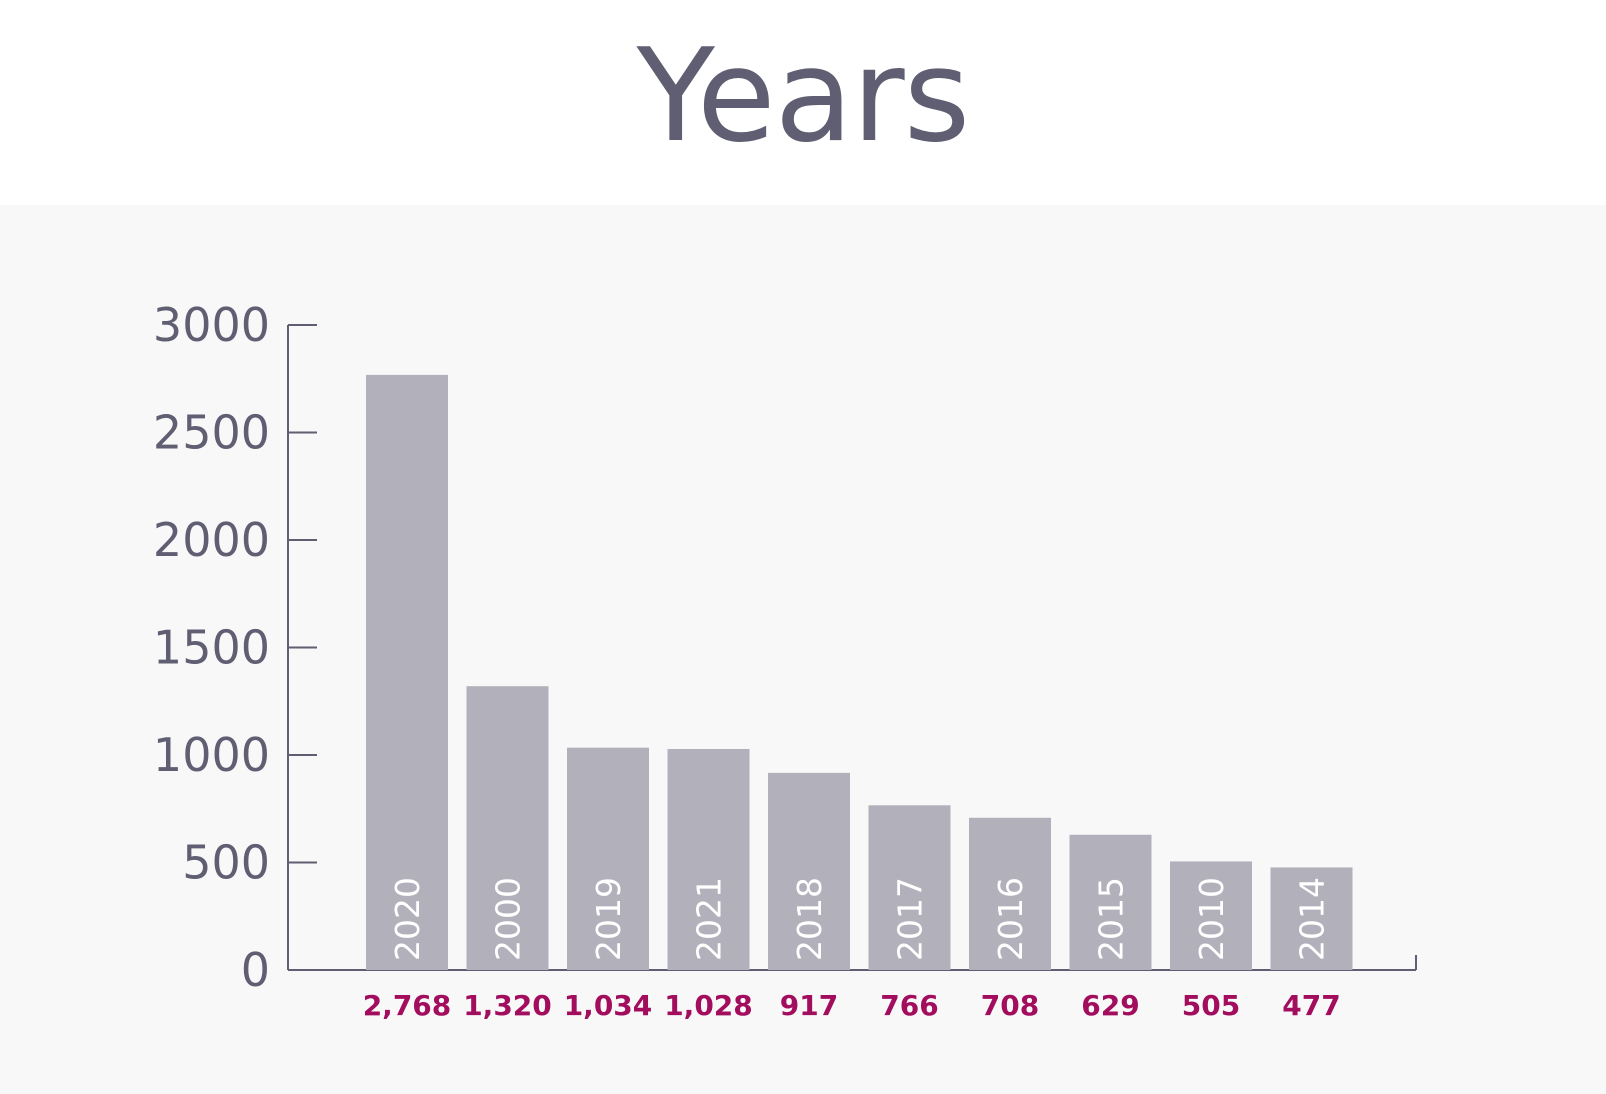 The height and width of the screenshot is (1094, 1606). Describe the element at coordinates (211, 648) in the screenshot. I see `y-tick-label: 1500` at that location.